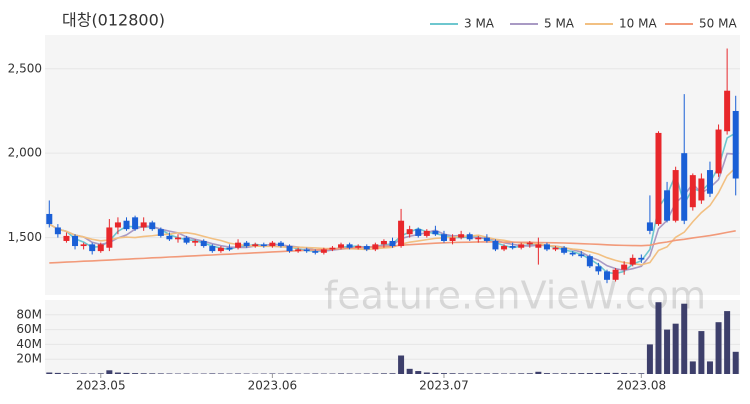 Image resolution: width=750 pixels, height=404 pixels. I want to click on y-tick-label: 2,500, so click(25, 68).